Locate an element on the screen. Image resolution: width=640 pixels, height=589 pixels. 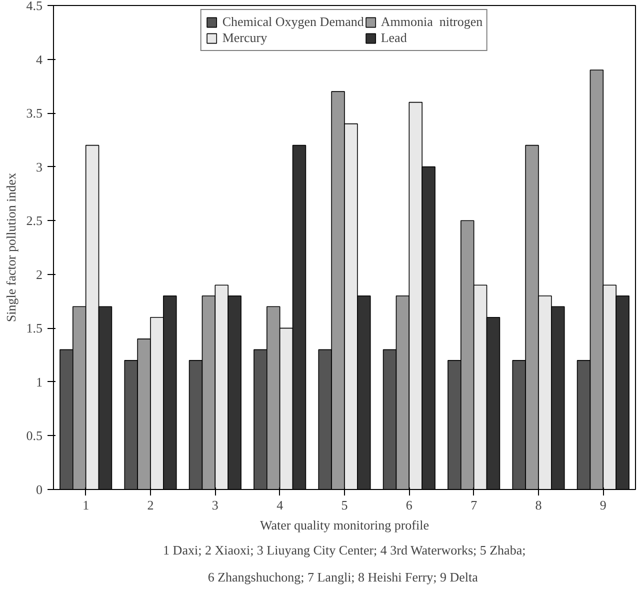
x-tick-label: 1 is located at coordinates (86, 505).